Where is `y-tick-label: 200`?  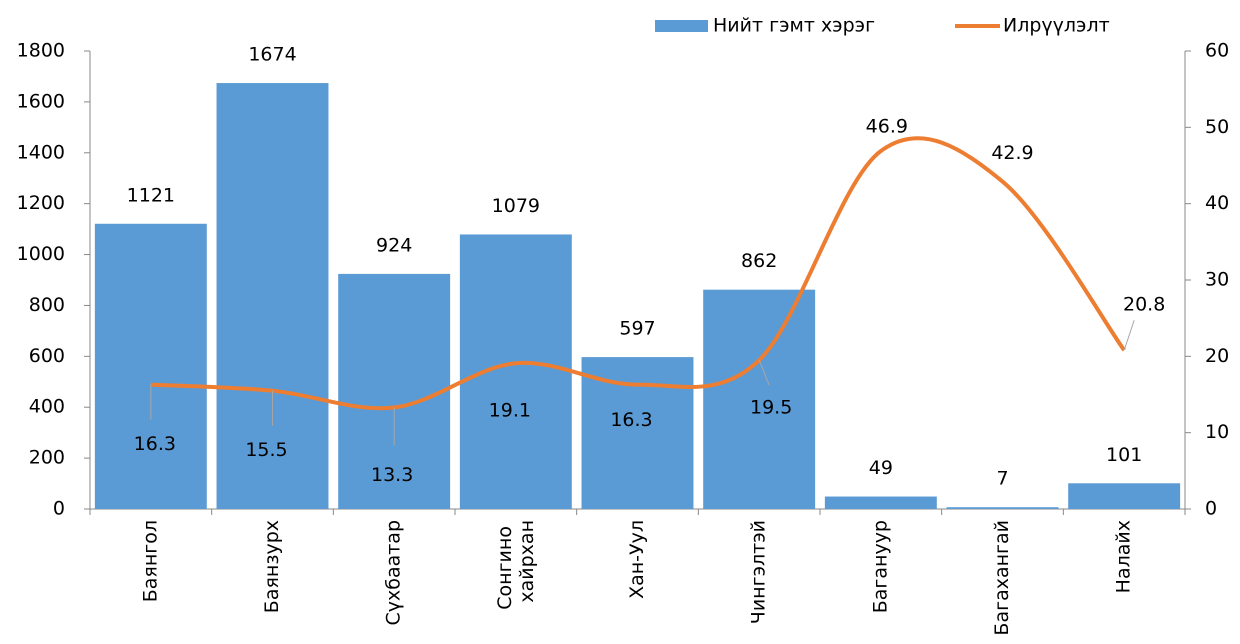 y-tick-label: 200 is located at coordinates (47, 458).